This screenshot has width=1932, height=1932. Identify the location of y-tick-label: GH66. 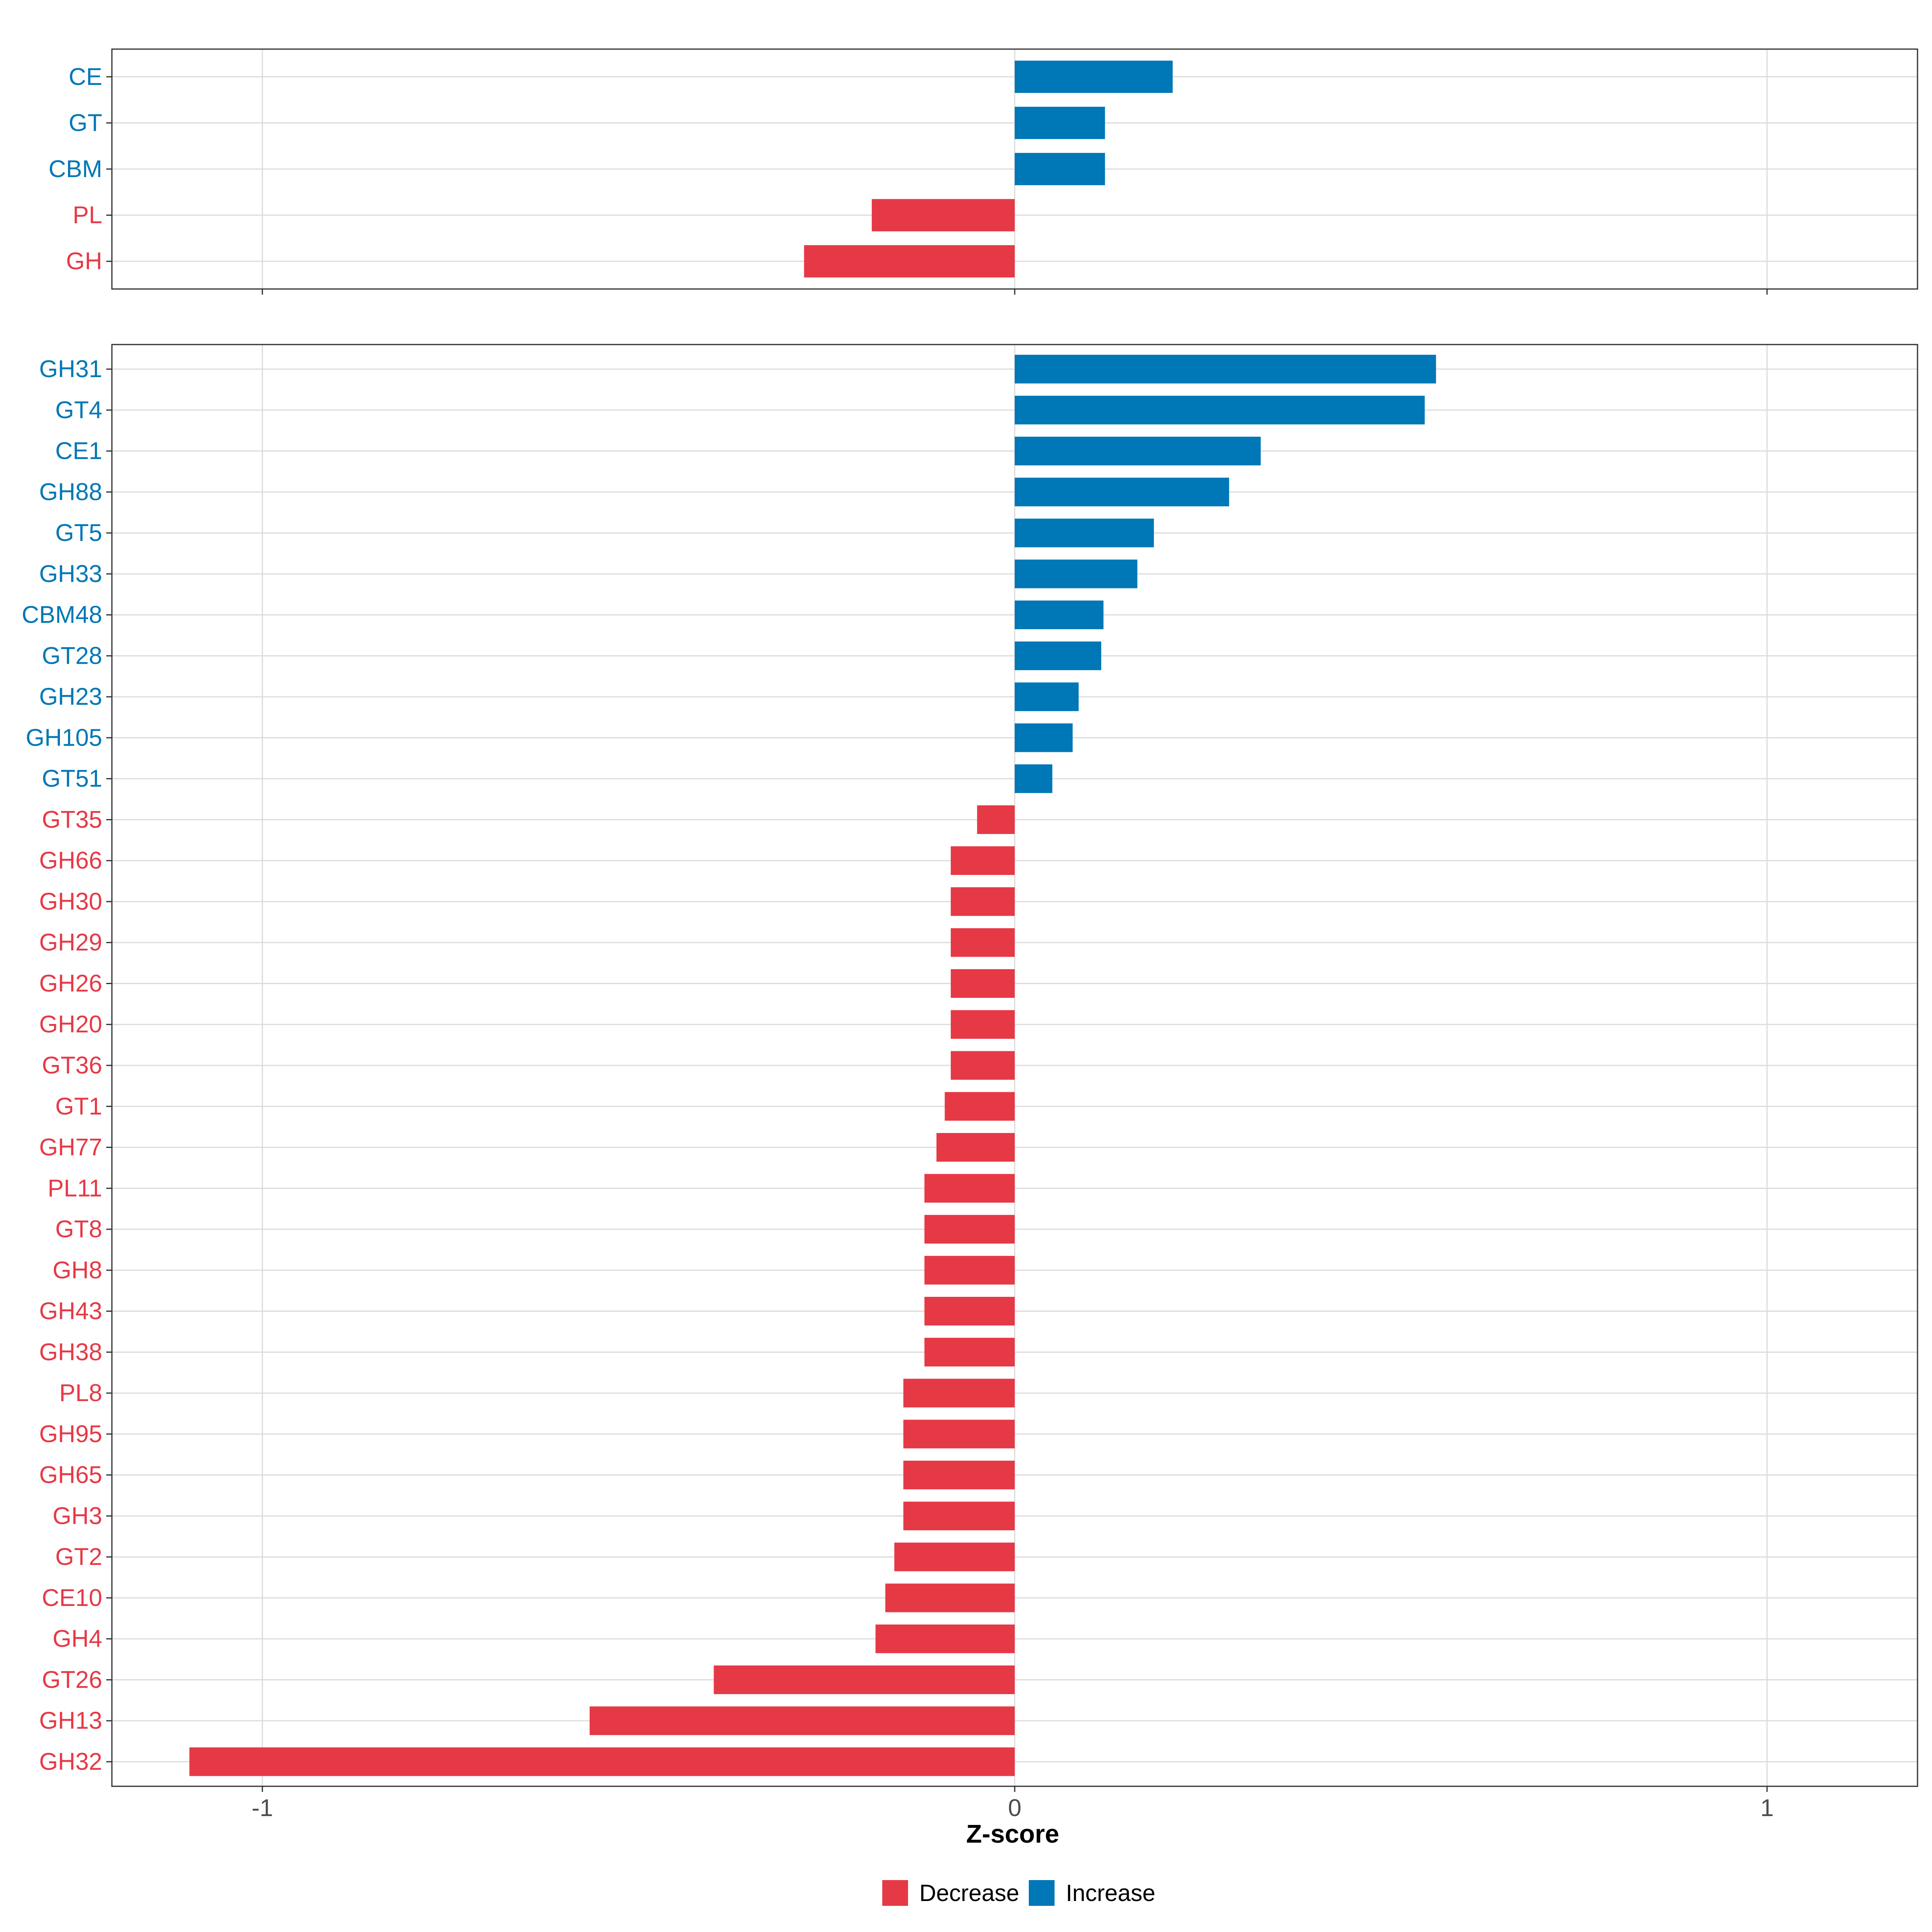
(70, 860).